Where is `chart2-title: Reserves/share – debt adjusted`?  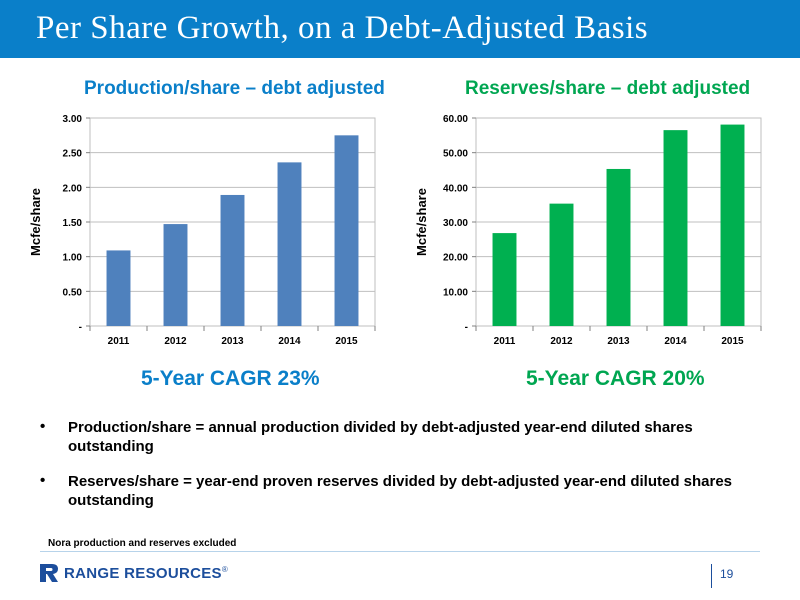
chart2-title: Reserves/share – debt adjusted is located at coordinates (608, 88).